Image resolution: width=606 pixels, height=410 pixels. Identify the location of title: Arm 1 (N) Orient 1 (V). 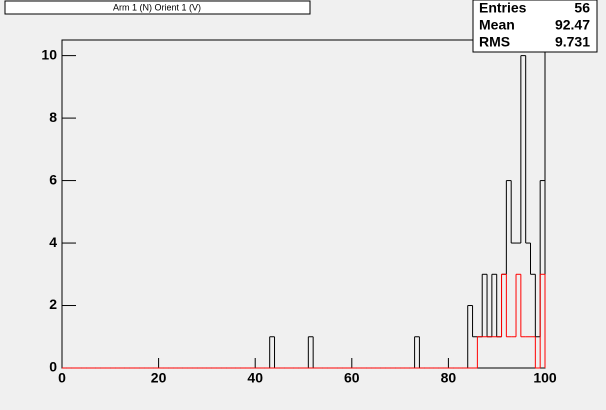
(157, 7).